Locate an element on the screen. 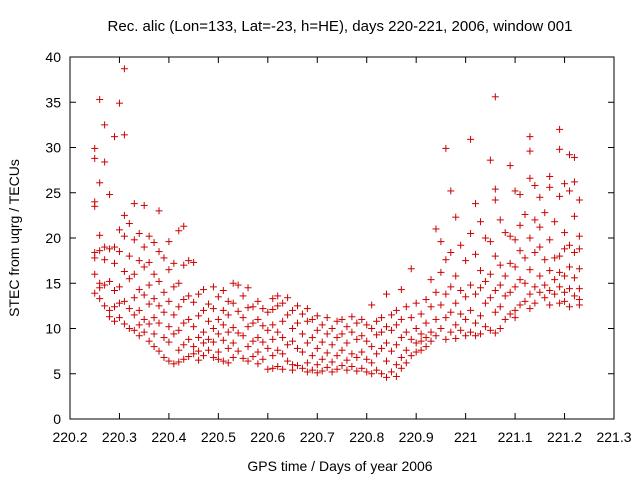  y-tick-label: 10 is located at coordinates (53, 329).